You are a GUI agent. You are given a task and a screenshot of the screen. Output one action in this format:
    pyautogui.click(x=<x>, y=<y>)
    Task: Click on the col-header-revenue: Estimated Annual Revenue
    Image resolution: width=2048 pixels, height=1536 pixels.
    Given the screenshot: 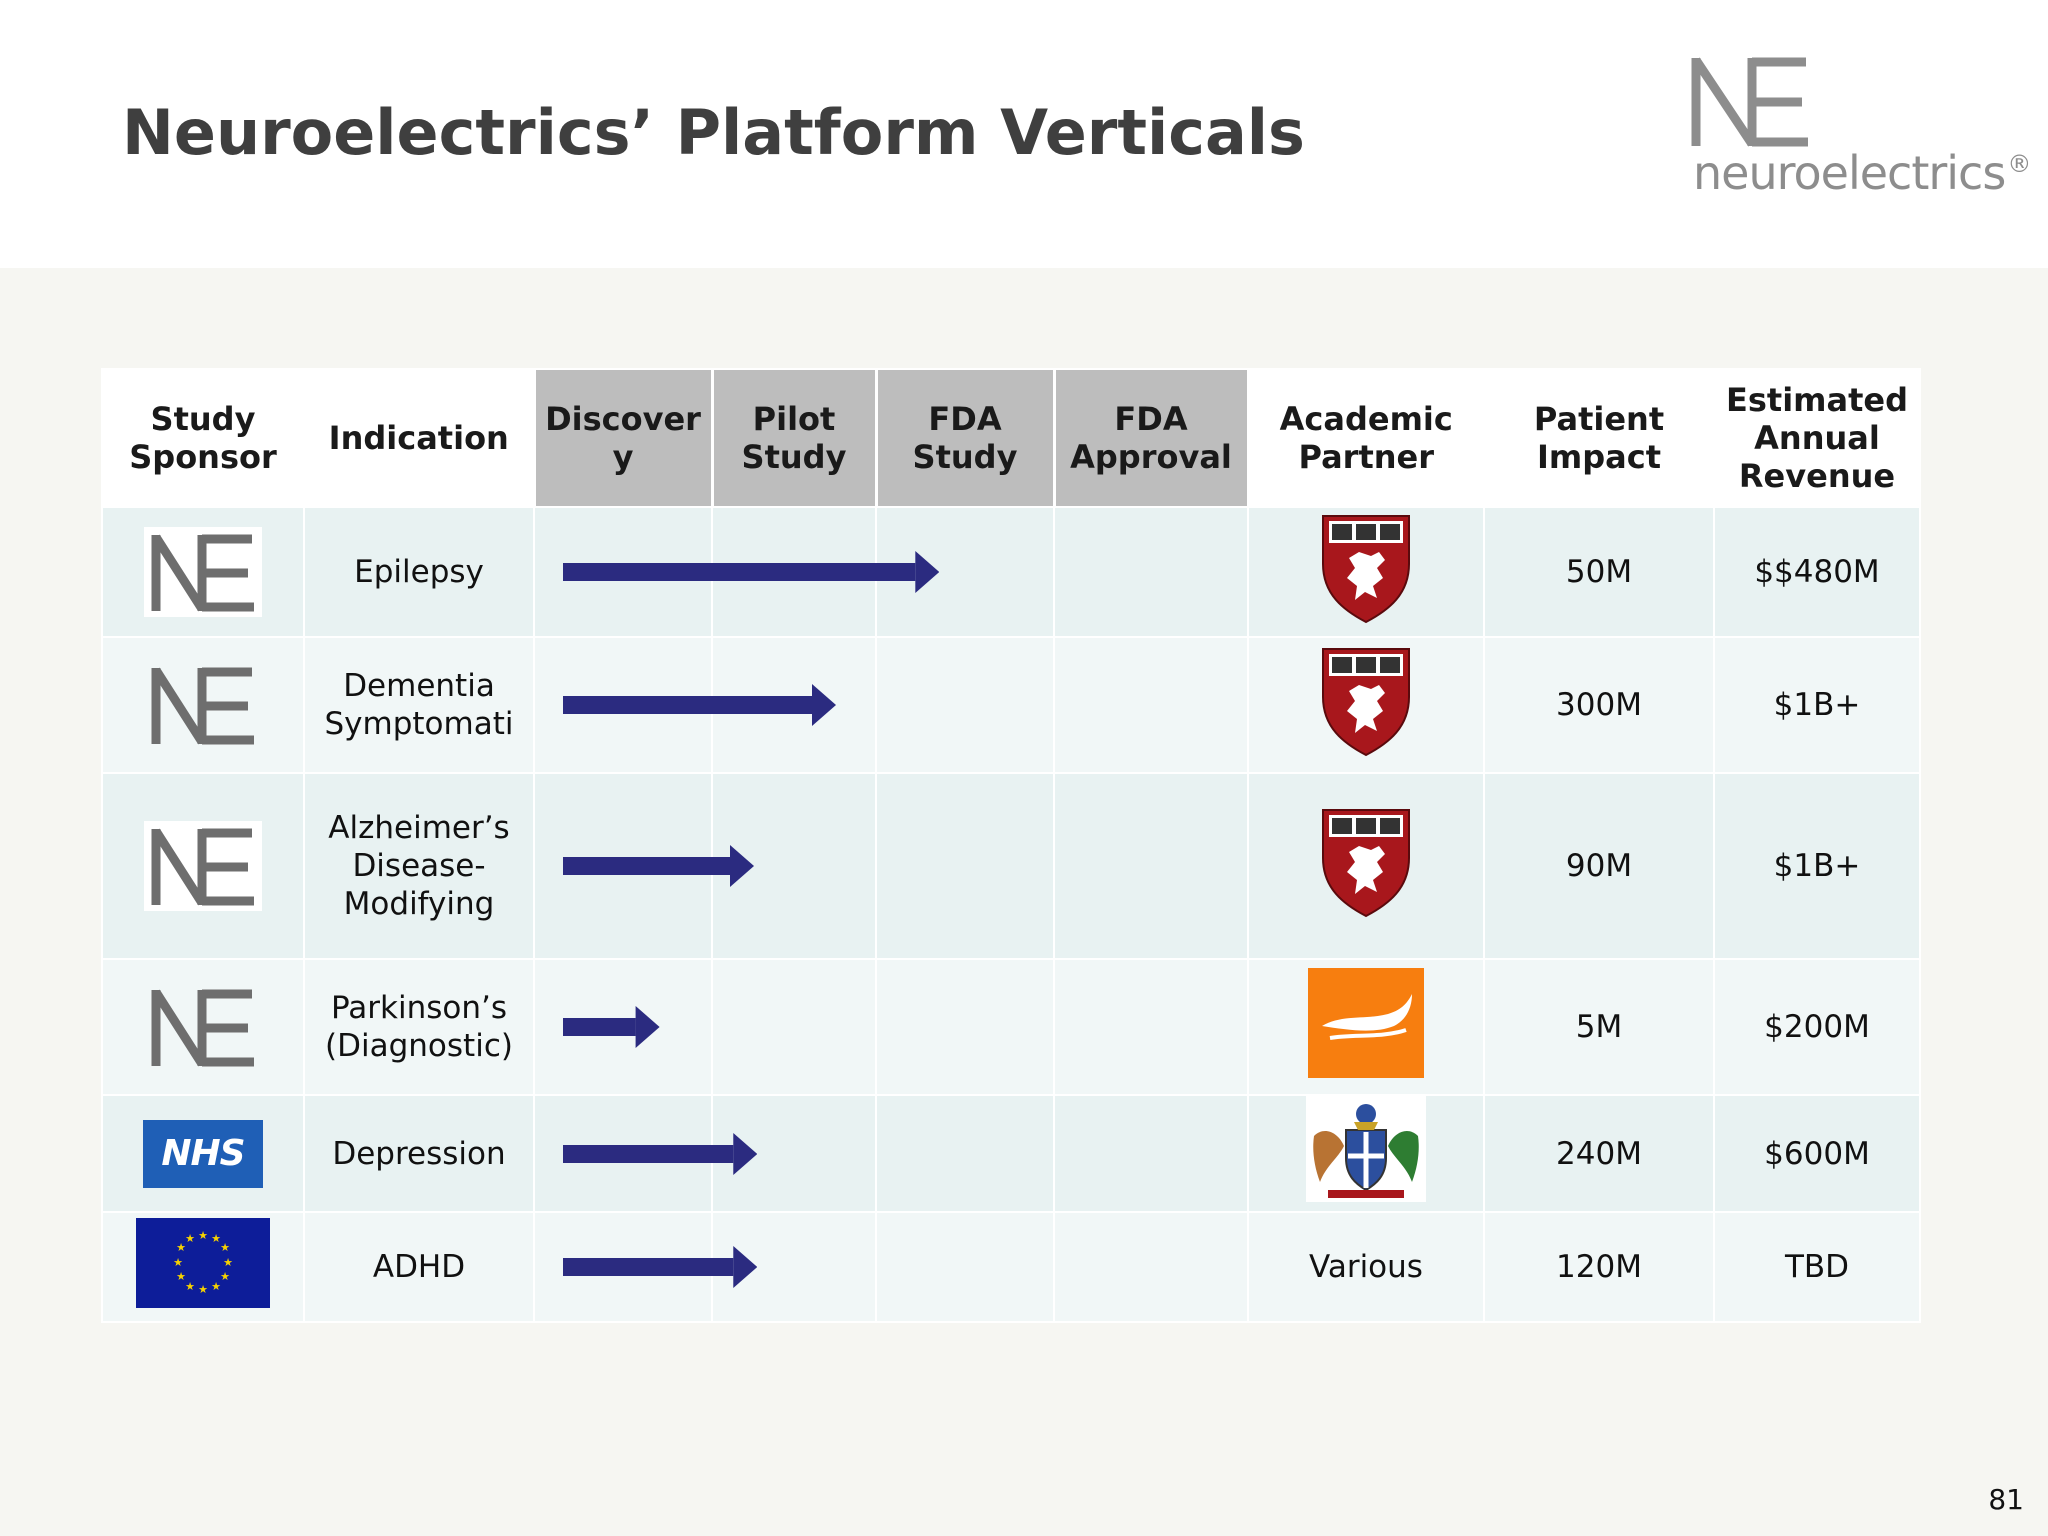 What is the action you would take?
    pyautogui.click(x=1817, y=438)
    